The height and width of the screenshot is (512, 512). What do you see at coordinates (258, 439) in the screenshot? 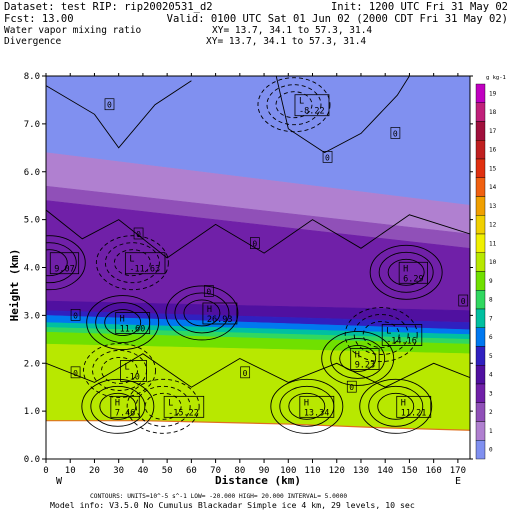
I see `terrain-area` at bounding box center [258, 439].